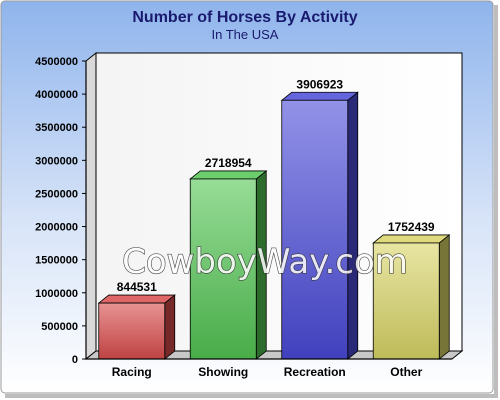 This screenshot has width=500, height=400. I want to click on bar-value-label: 1752439, so click(411, 227).